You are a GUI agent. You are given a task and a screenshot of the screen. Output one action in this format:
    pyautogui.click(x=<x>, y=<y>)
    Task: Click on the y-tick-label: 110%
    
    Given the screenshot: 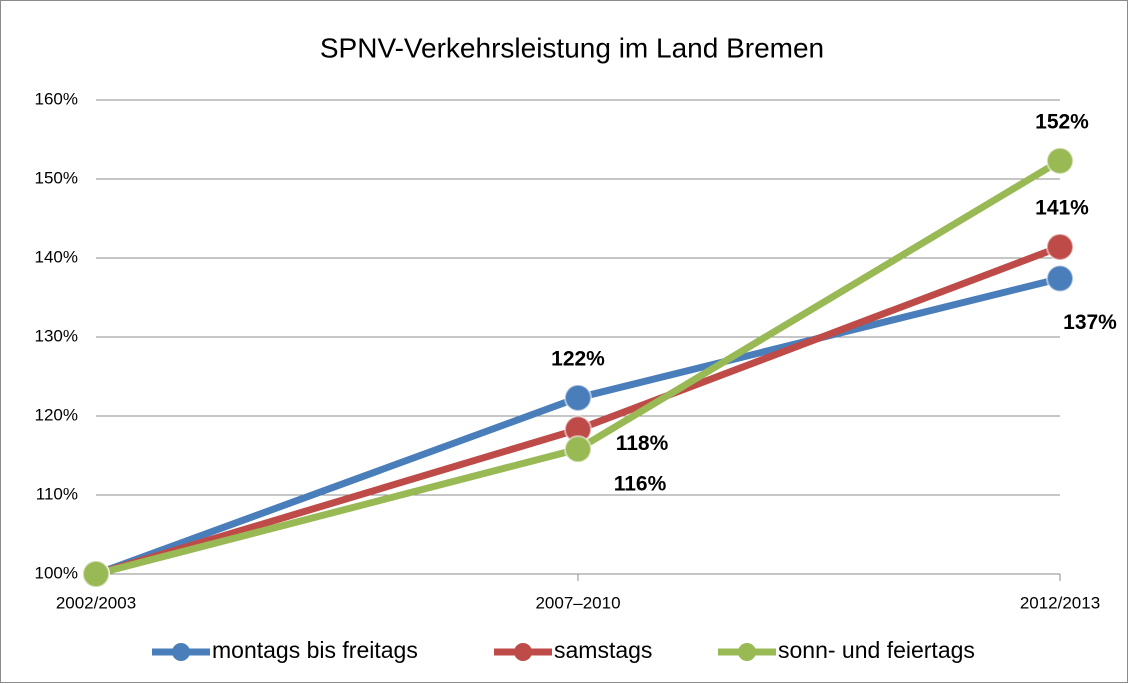 What is the action you would take?
    pyautogui.click(x=57, y=493)
    